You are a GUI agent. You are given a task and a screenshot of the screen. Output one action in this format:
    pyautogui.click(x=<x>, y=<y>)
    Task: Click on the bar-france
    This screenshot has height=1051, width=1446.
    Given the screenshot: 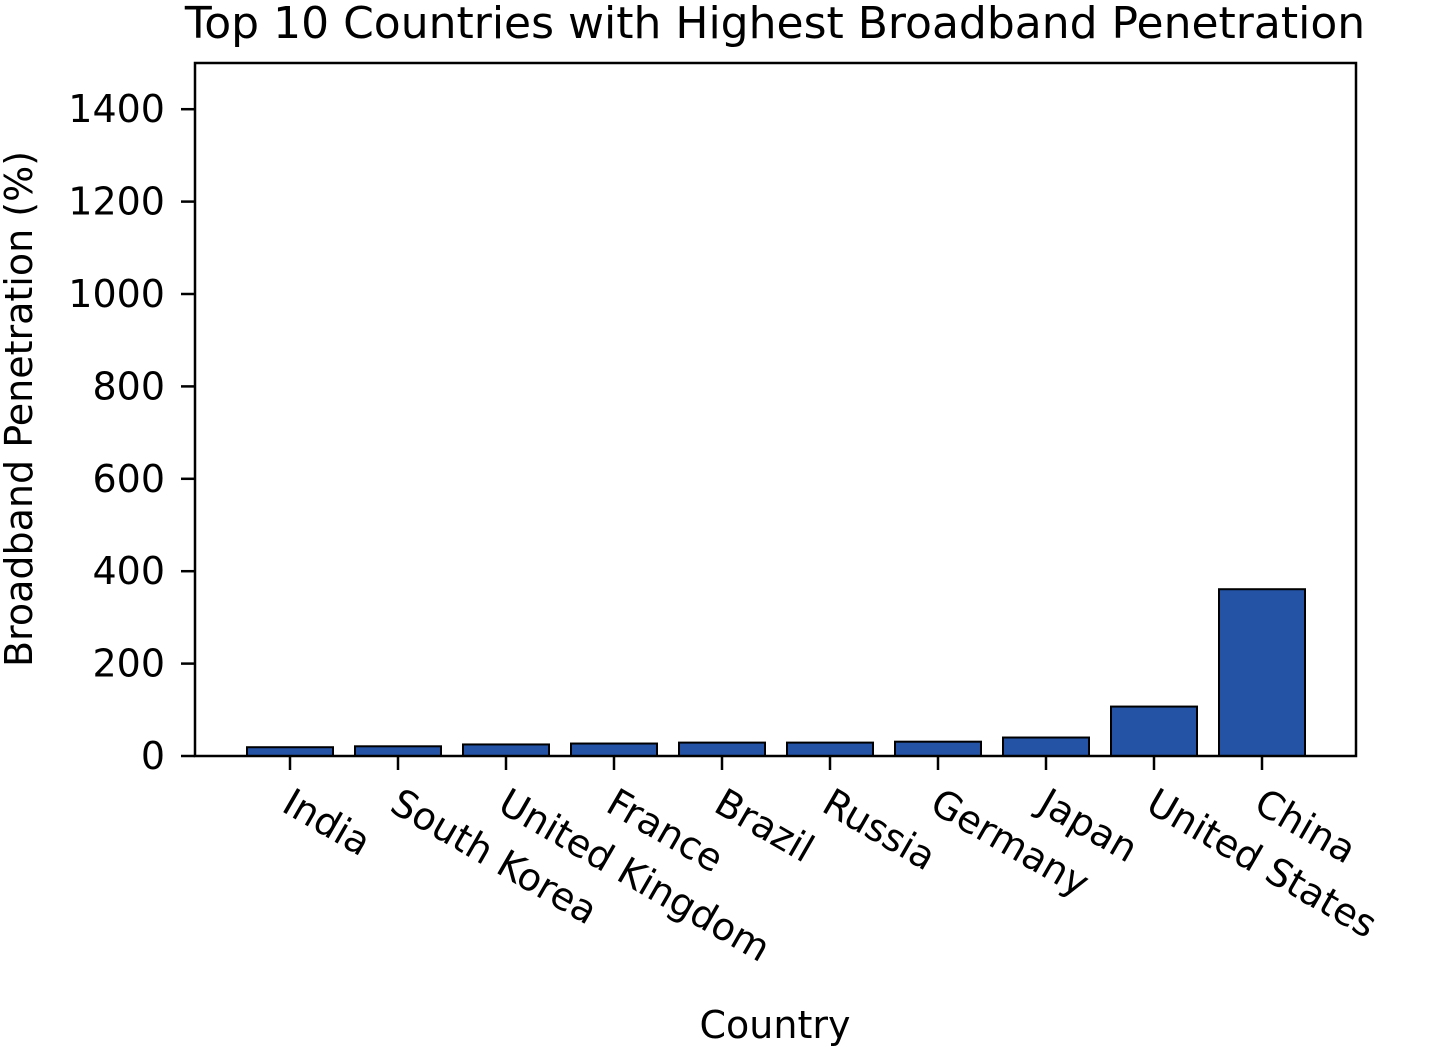 What is the action you would take?
    pyautogui.click(x=614, y=750)
    